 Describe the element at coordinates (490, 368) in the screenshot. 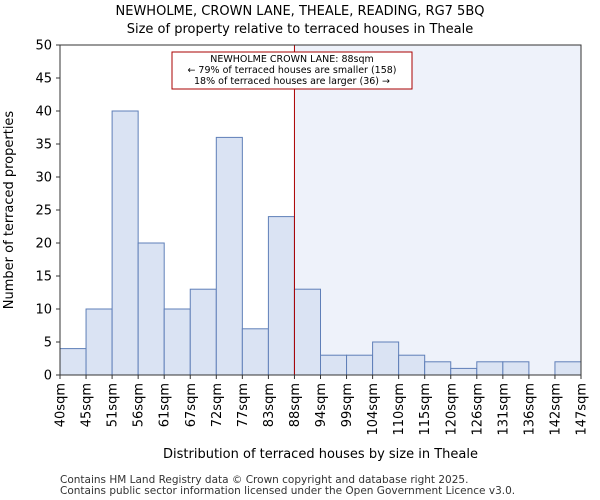

I see `bar-126sqm` at that location.